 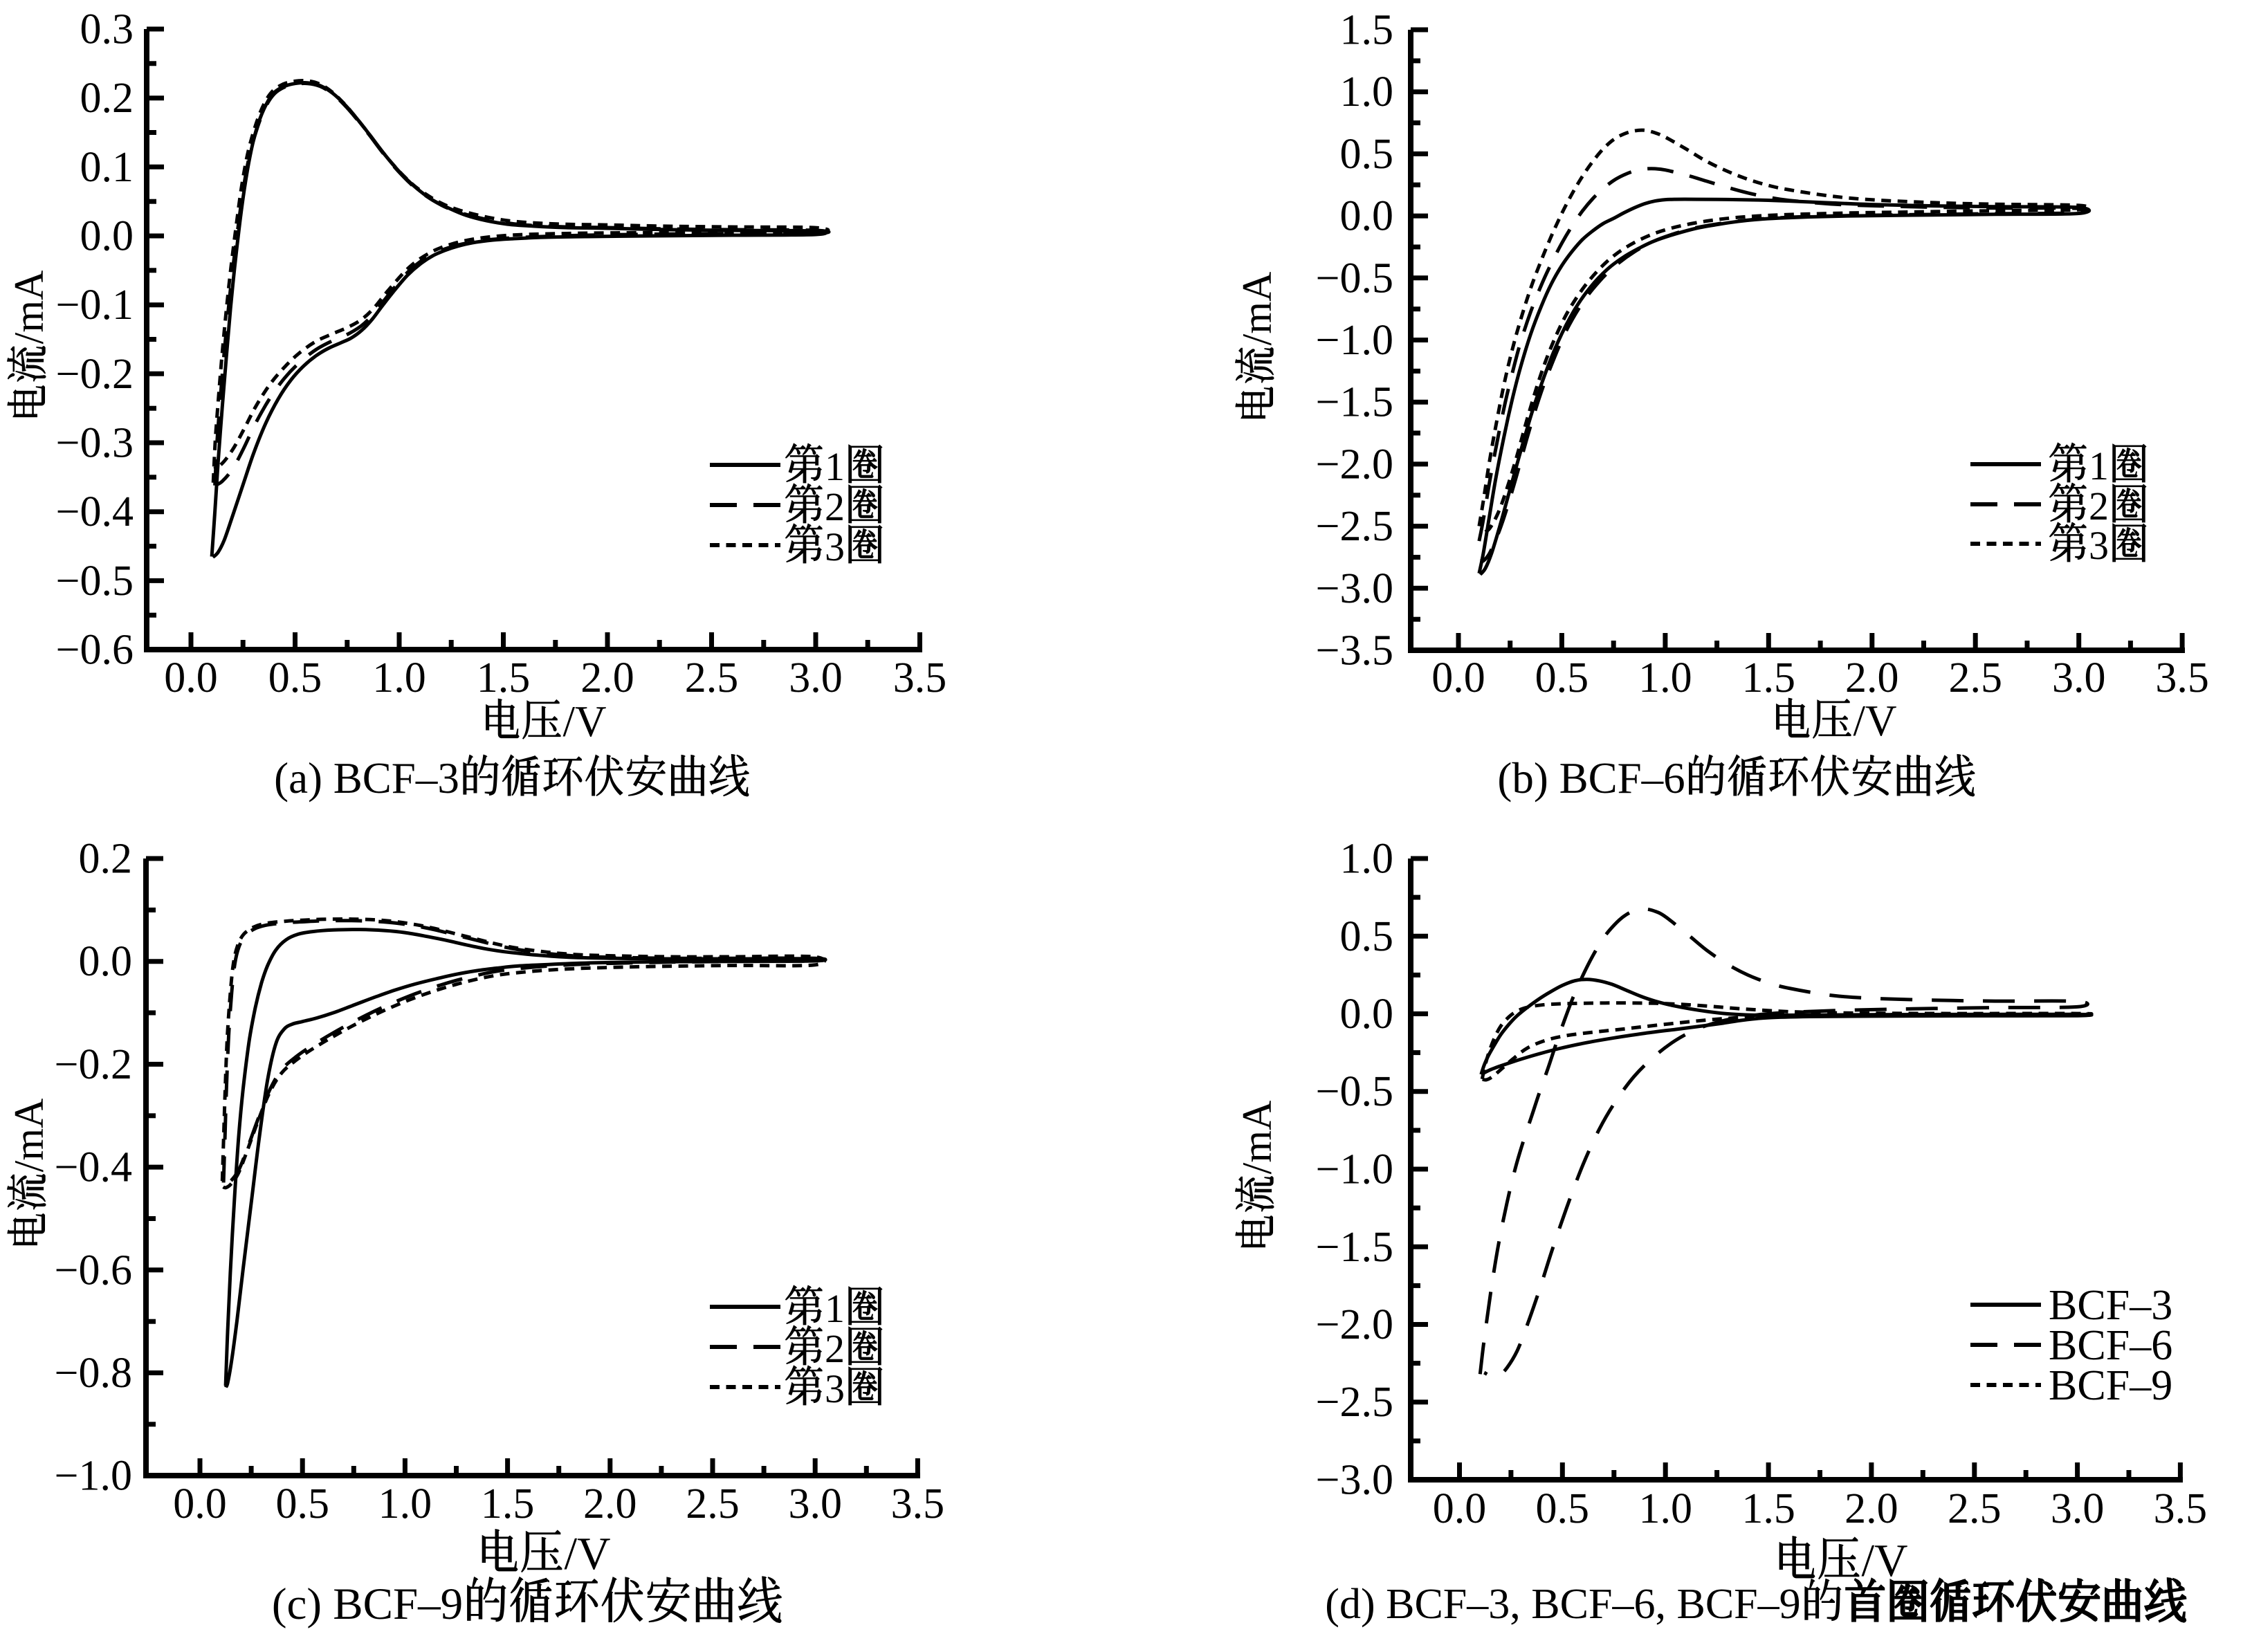 What do you see at coordinates (107, 167) in the screenshot?
I see `svg-text: 0.1` at bounding box center [107, 167].